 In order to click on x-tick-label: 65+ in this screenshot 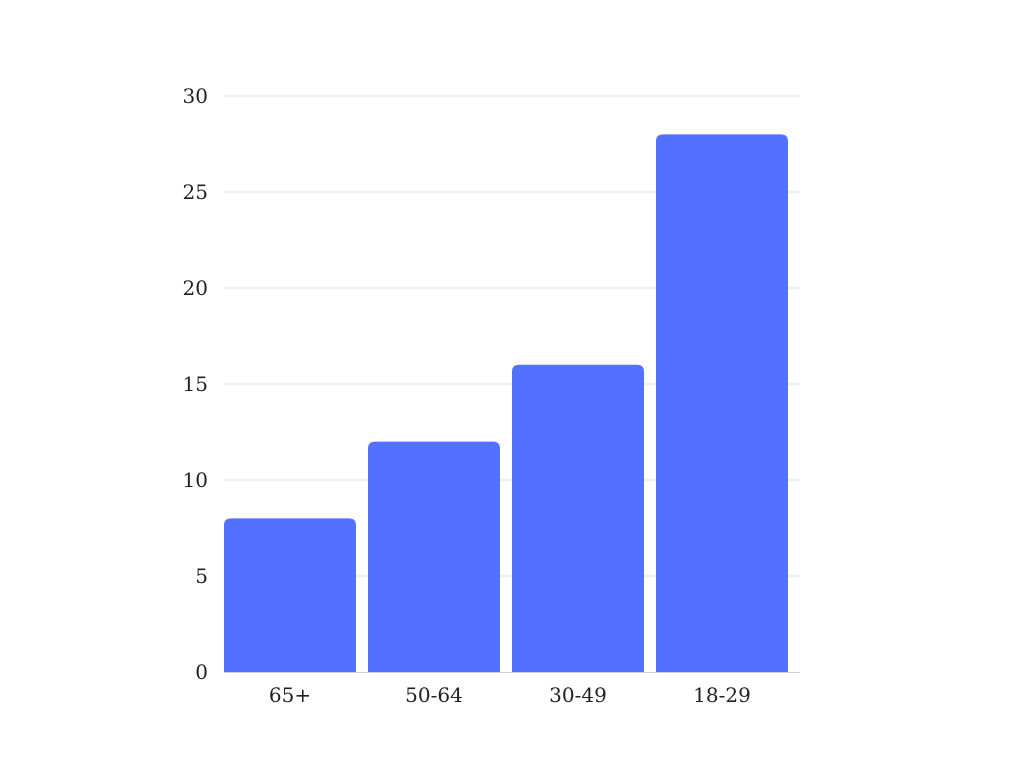, I will do `click(290, 695)`.